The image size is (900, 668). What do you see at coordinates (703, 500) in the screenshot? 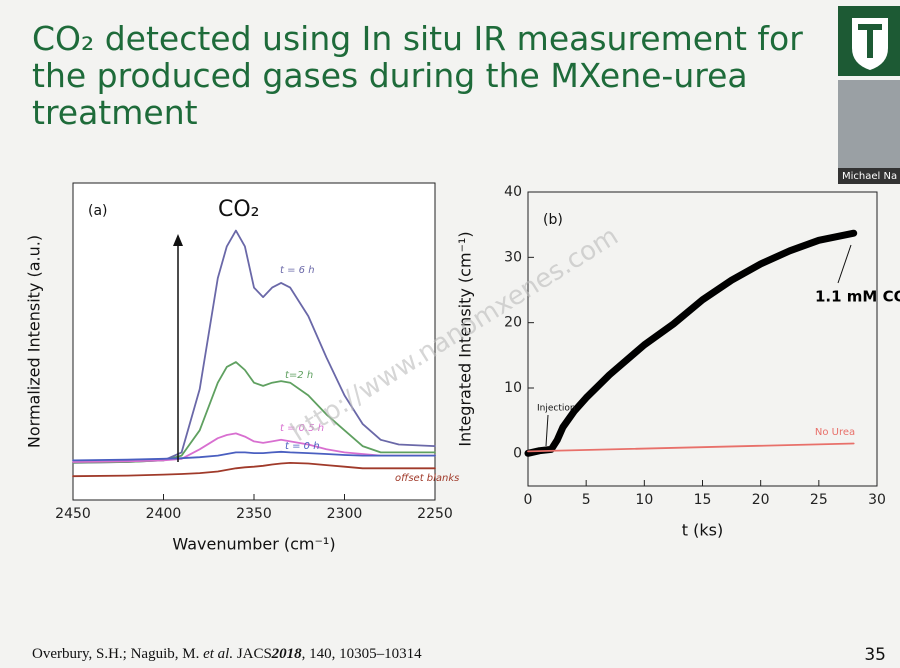
I see `x-tick-label: 15` at bounding box center [703, 500].